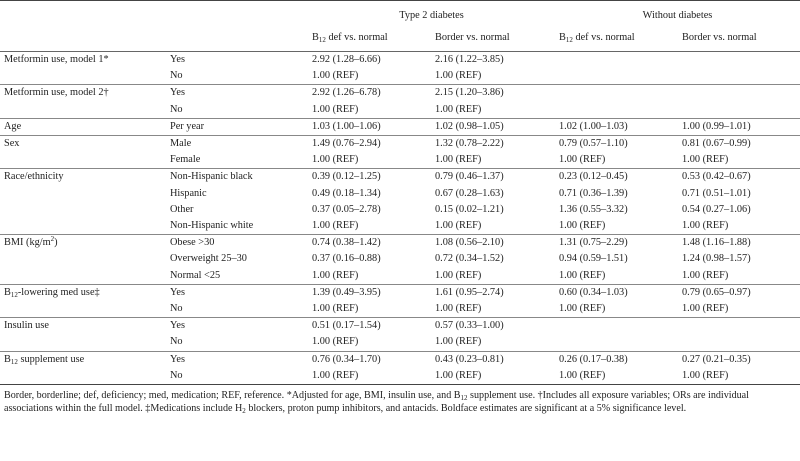 Image resolution: width=800 pixels, height=461 pixels. I want to click on col-border-t2d: Border vs. normal, so click(472, 37).